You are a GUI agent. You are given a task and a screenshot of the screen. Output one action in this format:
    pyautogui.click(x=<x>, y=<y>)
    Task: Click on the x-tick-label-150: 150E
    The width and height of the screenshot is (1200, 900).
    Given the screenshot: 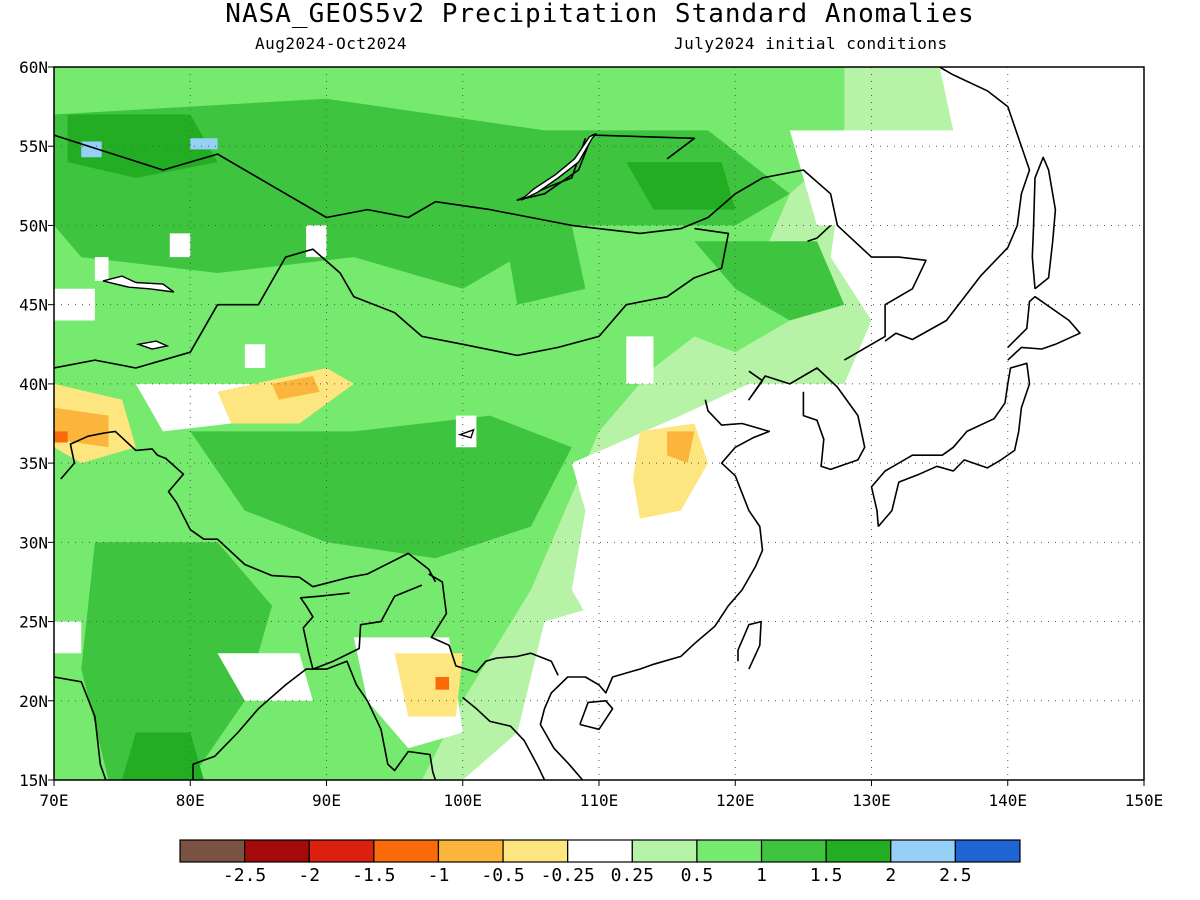 What is the action you would take?
    pyautogui.click(x=1144, y=800)
    